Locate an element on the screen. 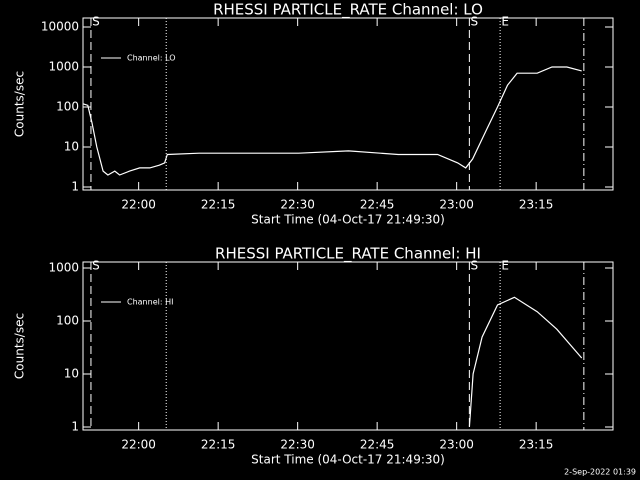 The image size is (640, 480). footer: 2-Sep-2022 01:39 is located at coordinates (600, 472).